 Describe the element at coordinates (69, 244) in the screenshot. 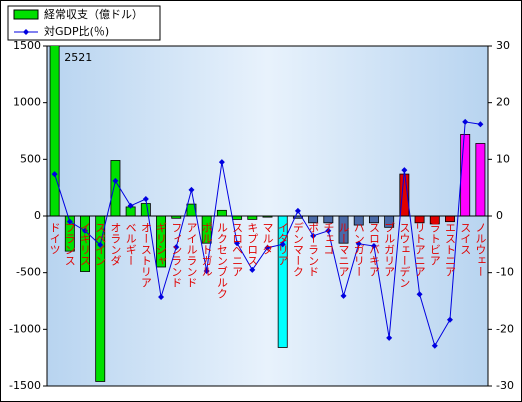

I see `x-tick-label: フランス` at that location.